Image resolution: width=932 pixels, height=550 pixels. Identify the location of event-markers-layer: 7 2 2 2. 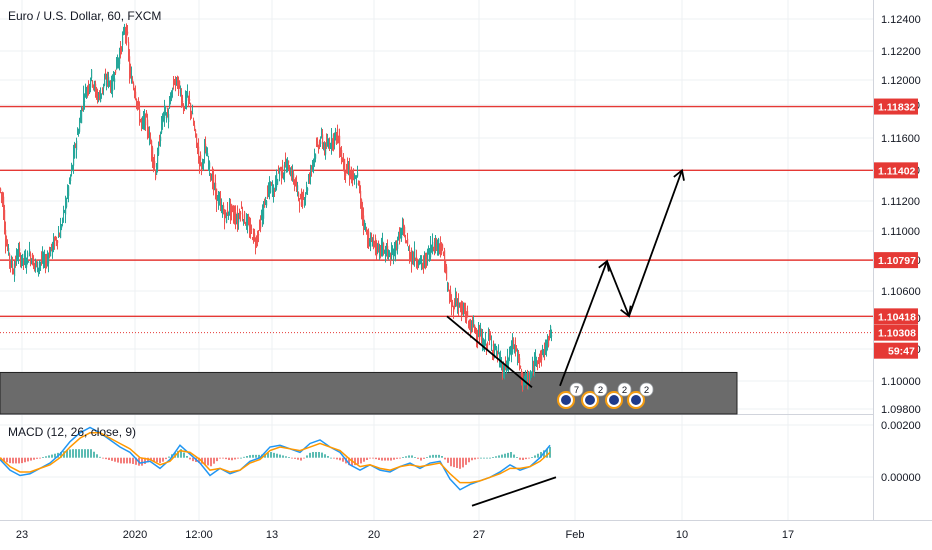
(605, 395).